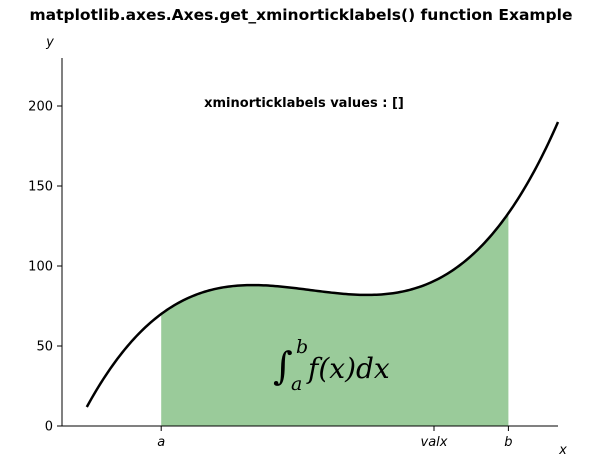 The width and height of the screenshot is (601, 471). Describe the element at coordinates (40, 187) in the screenshot. I see `y-tick-label: 150` at that location.